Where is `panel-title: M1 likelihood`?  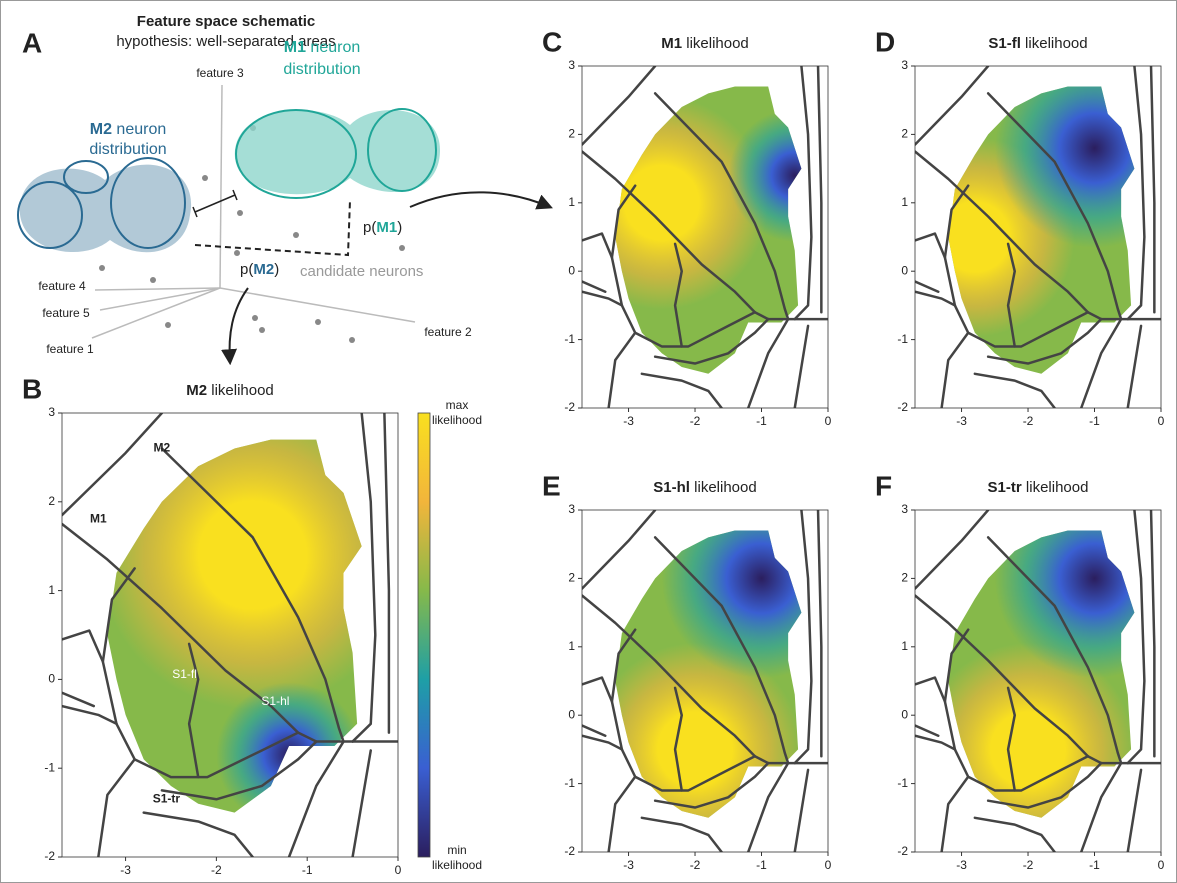
panel-title: M1 likelihood is located at coordinates (705, 43).